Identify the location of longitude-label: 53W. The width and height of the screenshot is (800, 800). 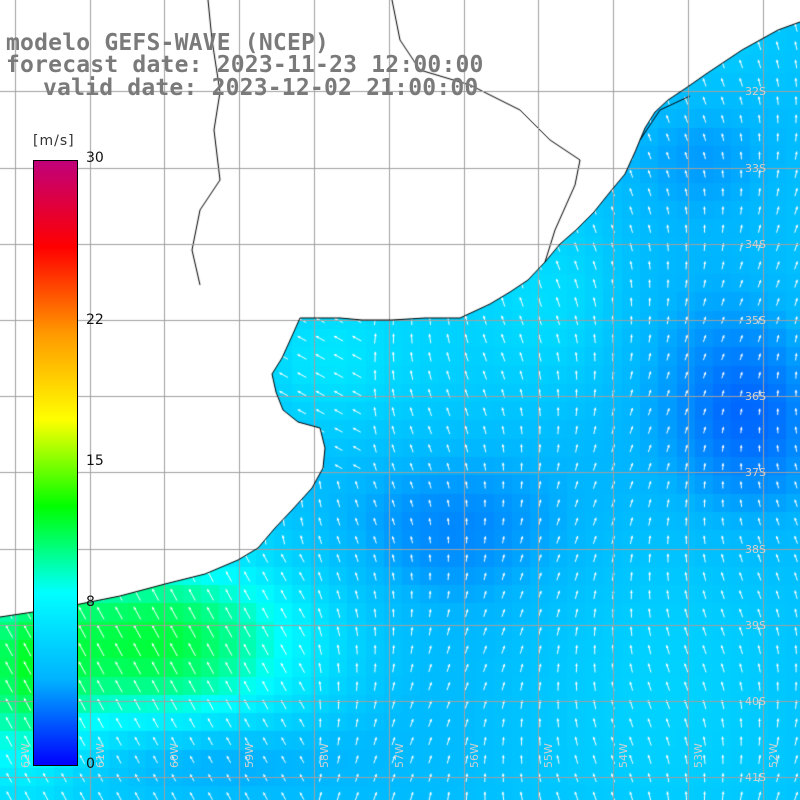
(698, 755).